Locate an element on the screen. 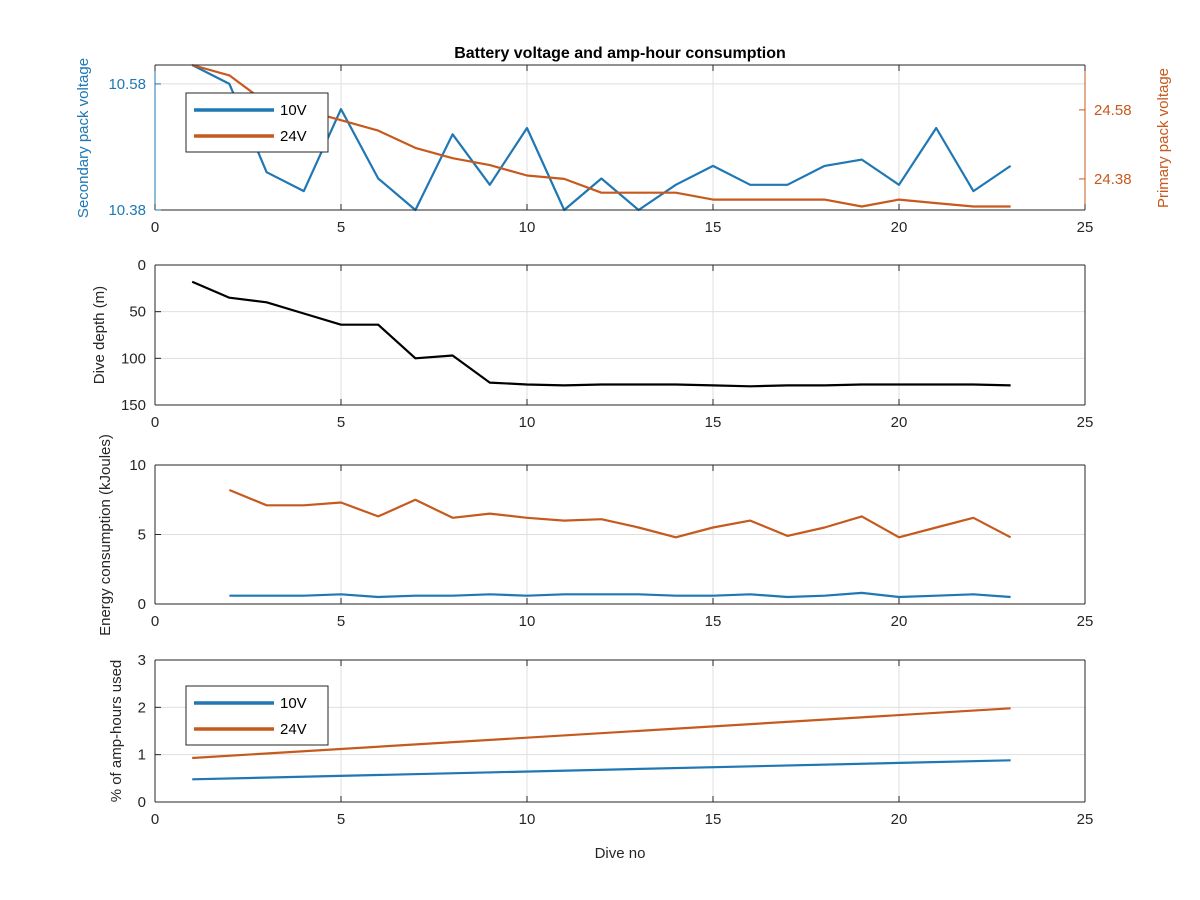 The image size is (1200, 900). y-tick-label: 50 is located at coordinates (137, 312).